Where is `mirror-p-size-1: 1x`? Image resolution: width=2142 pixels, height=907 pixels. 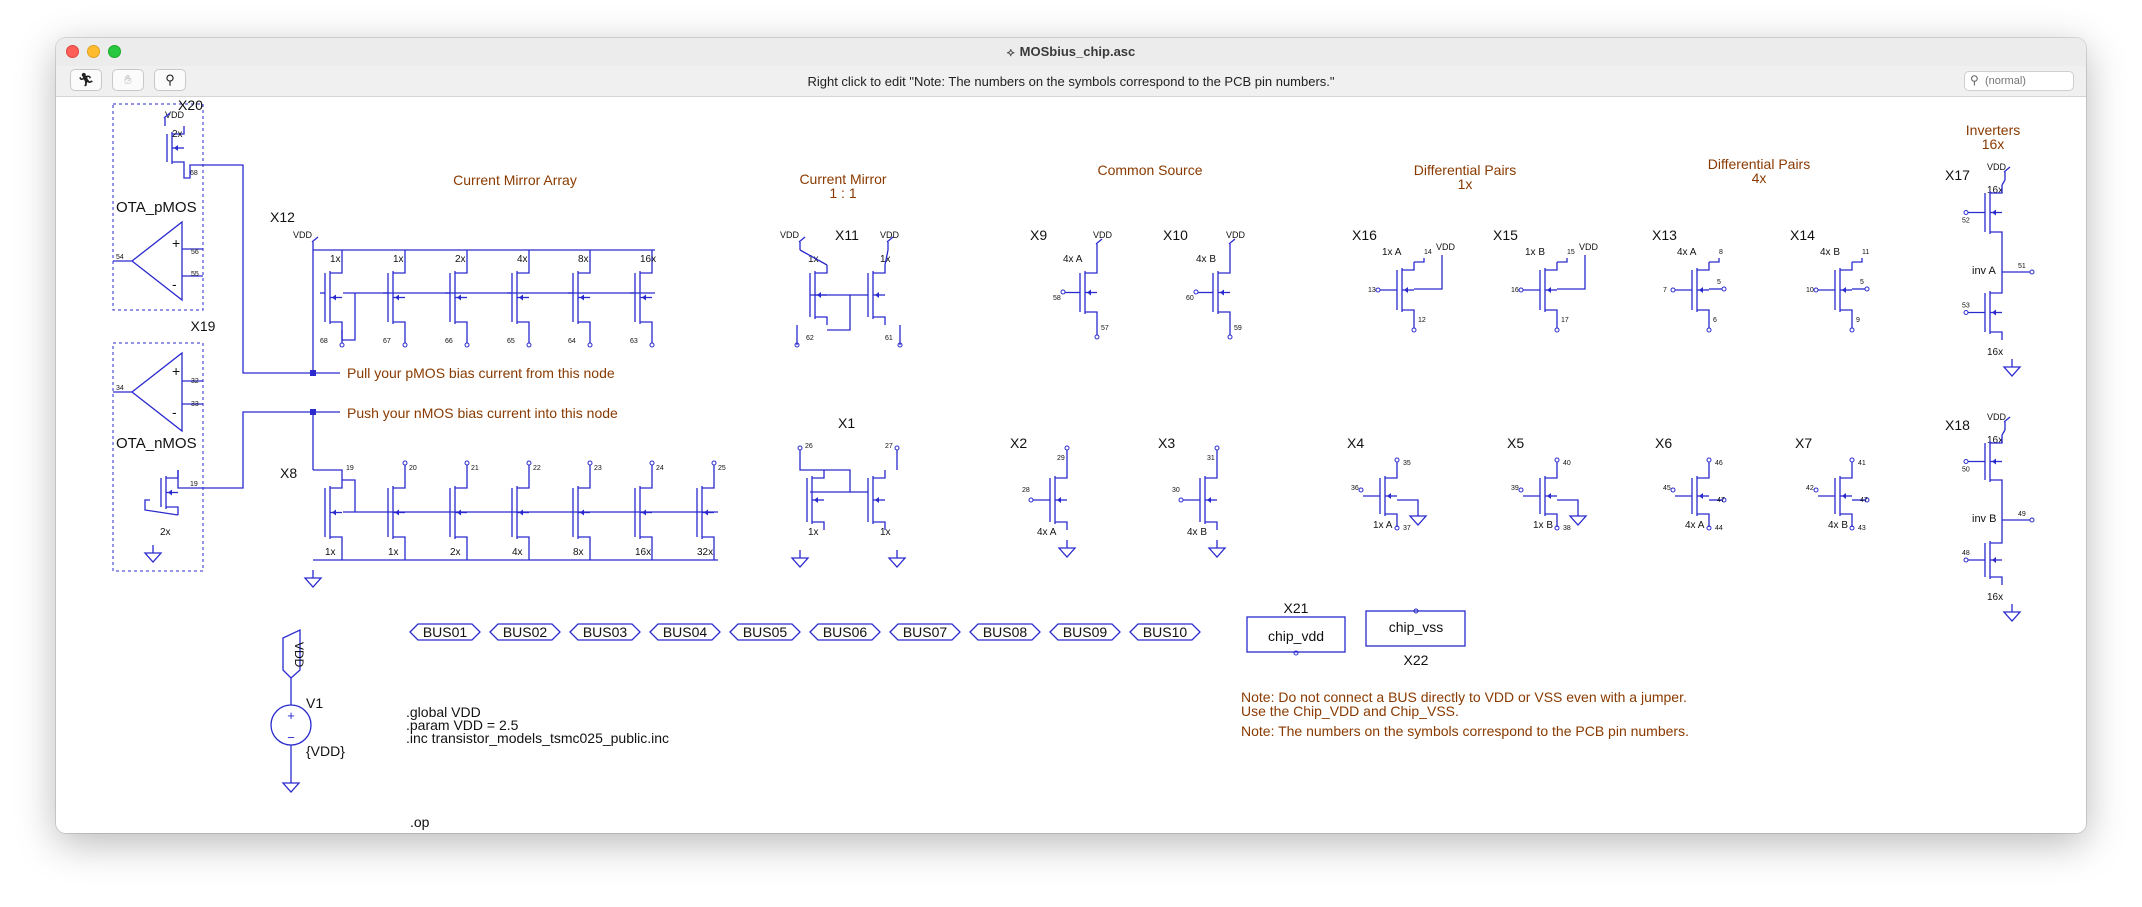
mirror-p-size-1: 1x is located at coordinates (813, 259).